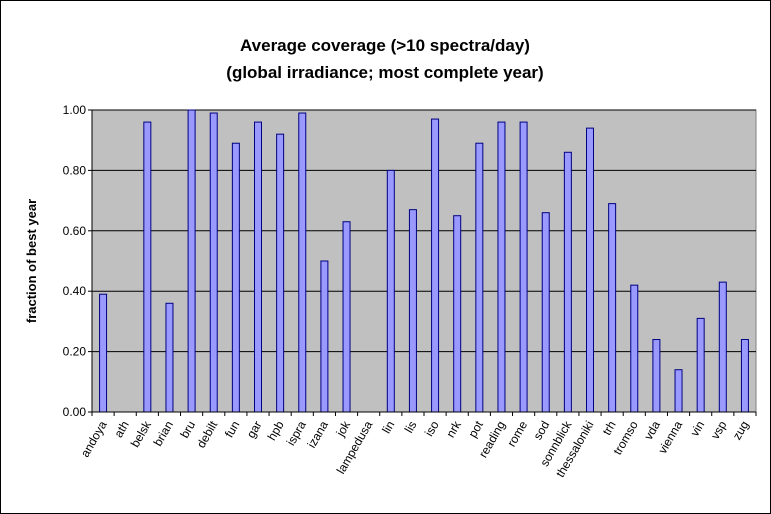 Image resolution: width=771 pixels, height=514 pixels. I want to click on x-tick-label-fun: fun, so click(232, 429).